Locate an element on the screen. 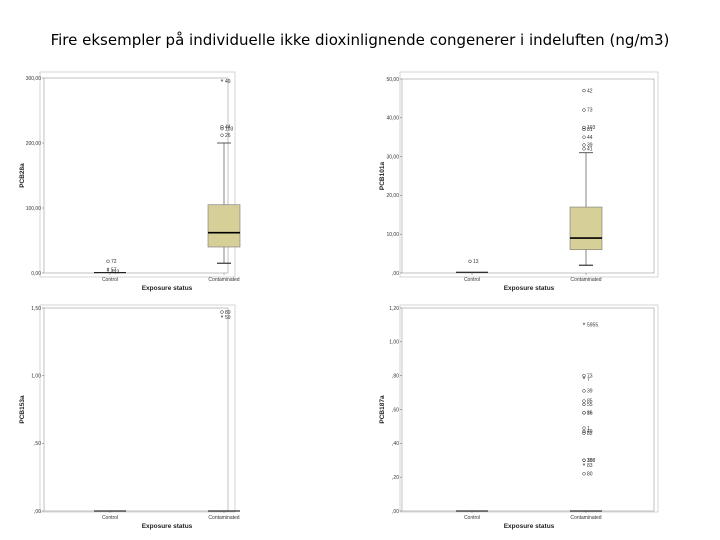 The height and width of the screenshot is (540, 720). y-axis-label: PCB28a is located at coordinates (22, 175).